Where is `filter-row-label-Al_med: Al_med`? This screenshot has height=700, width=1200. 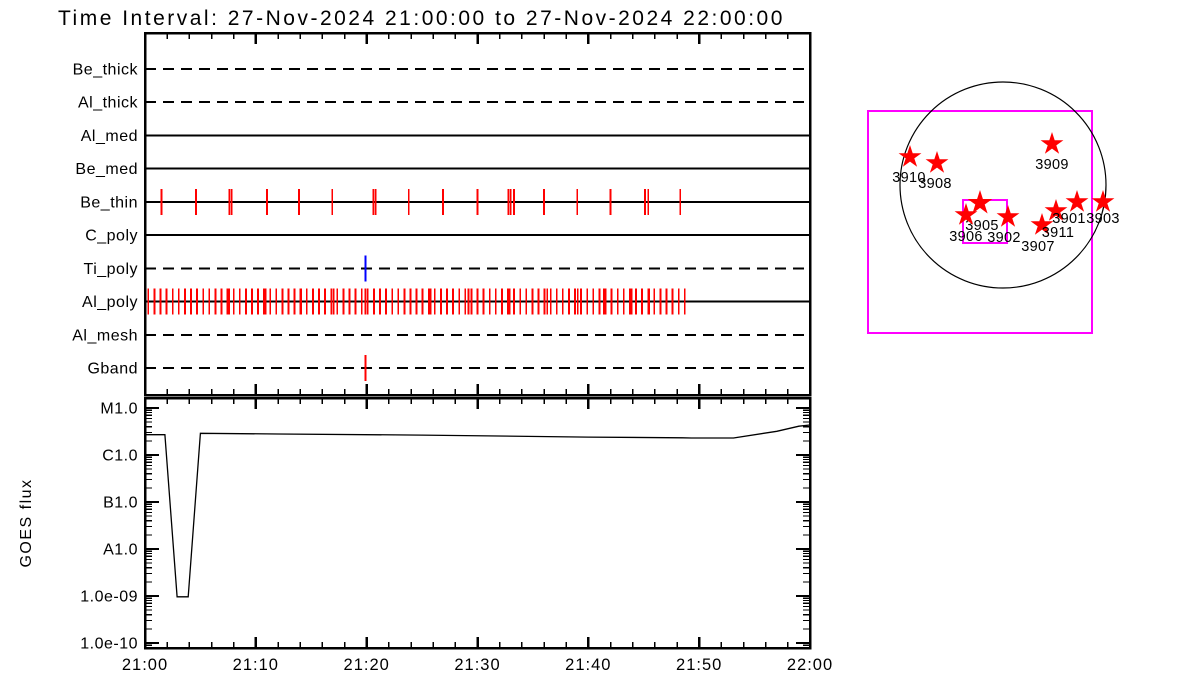 filter-row-label-Al_med: Al_med is located at coordinates (109, 136).